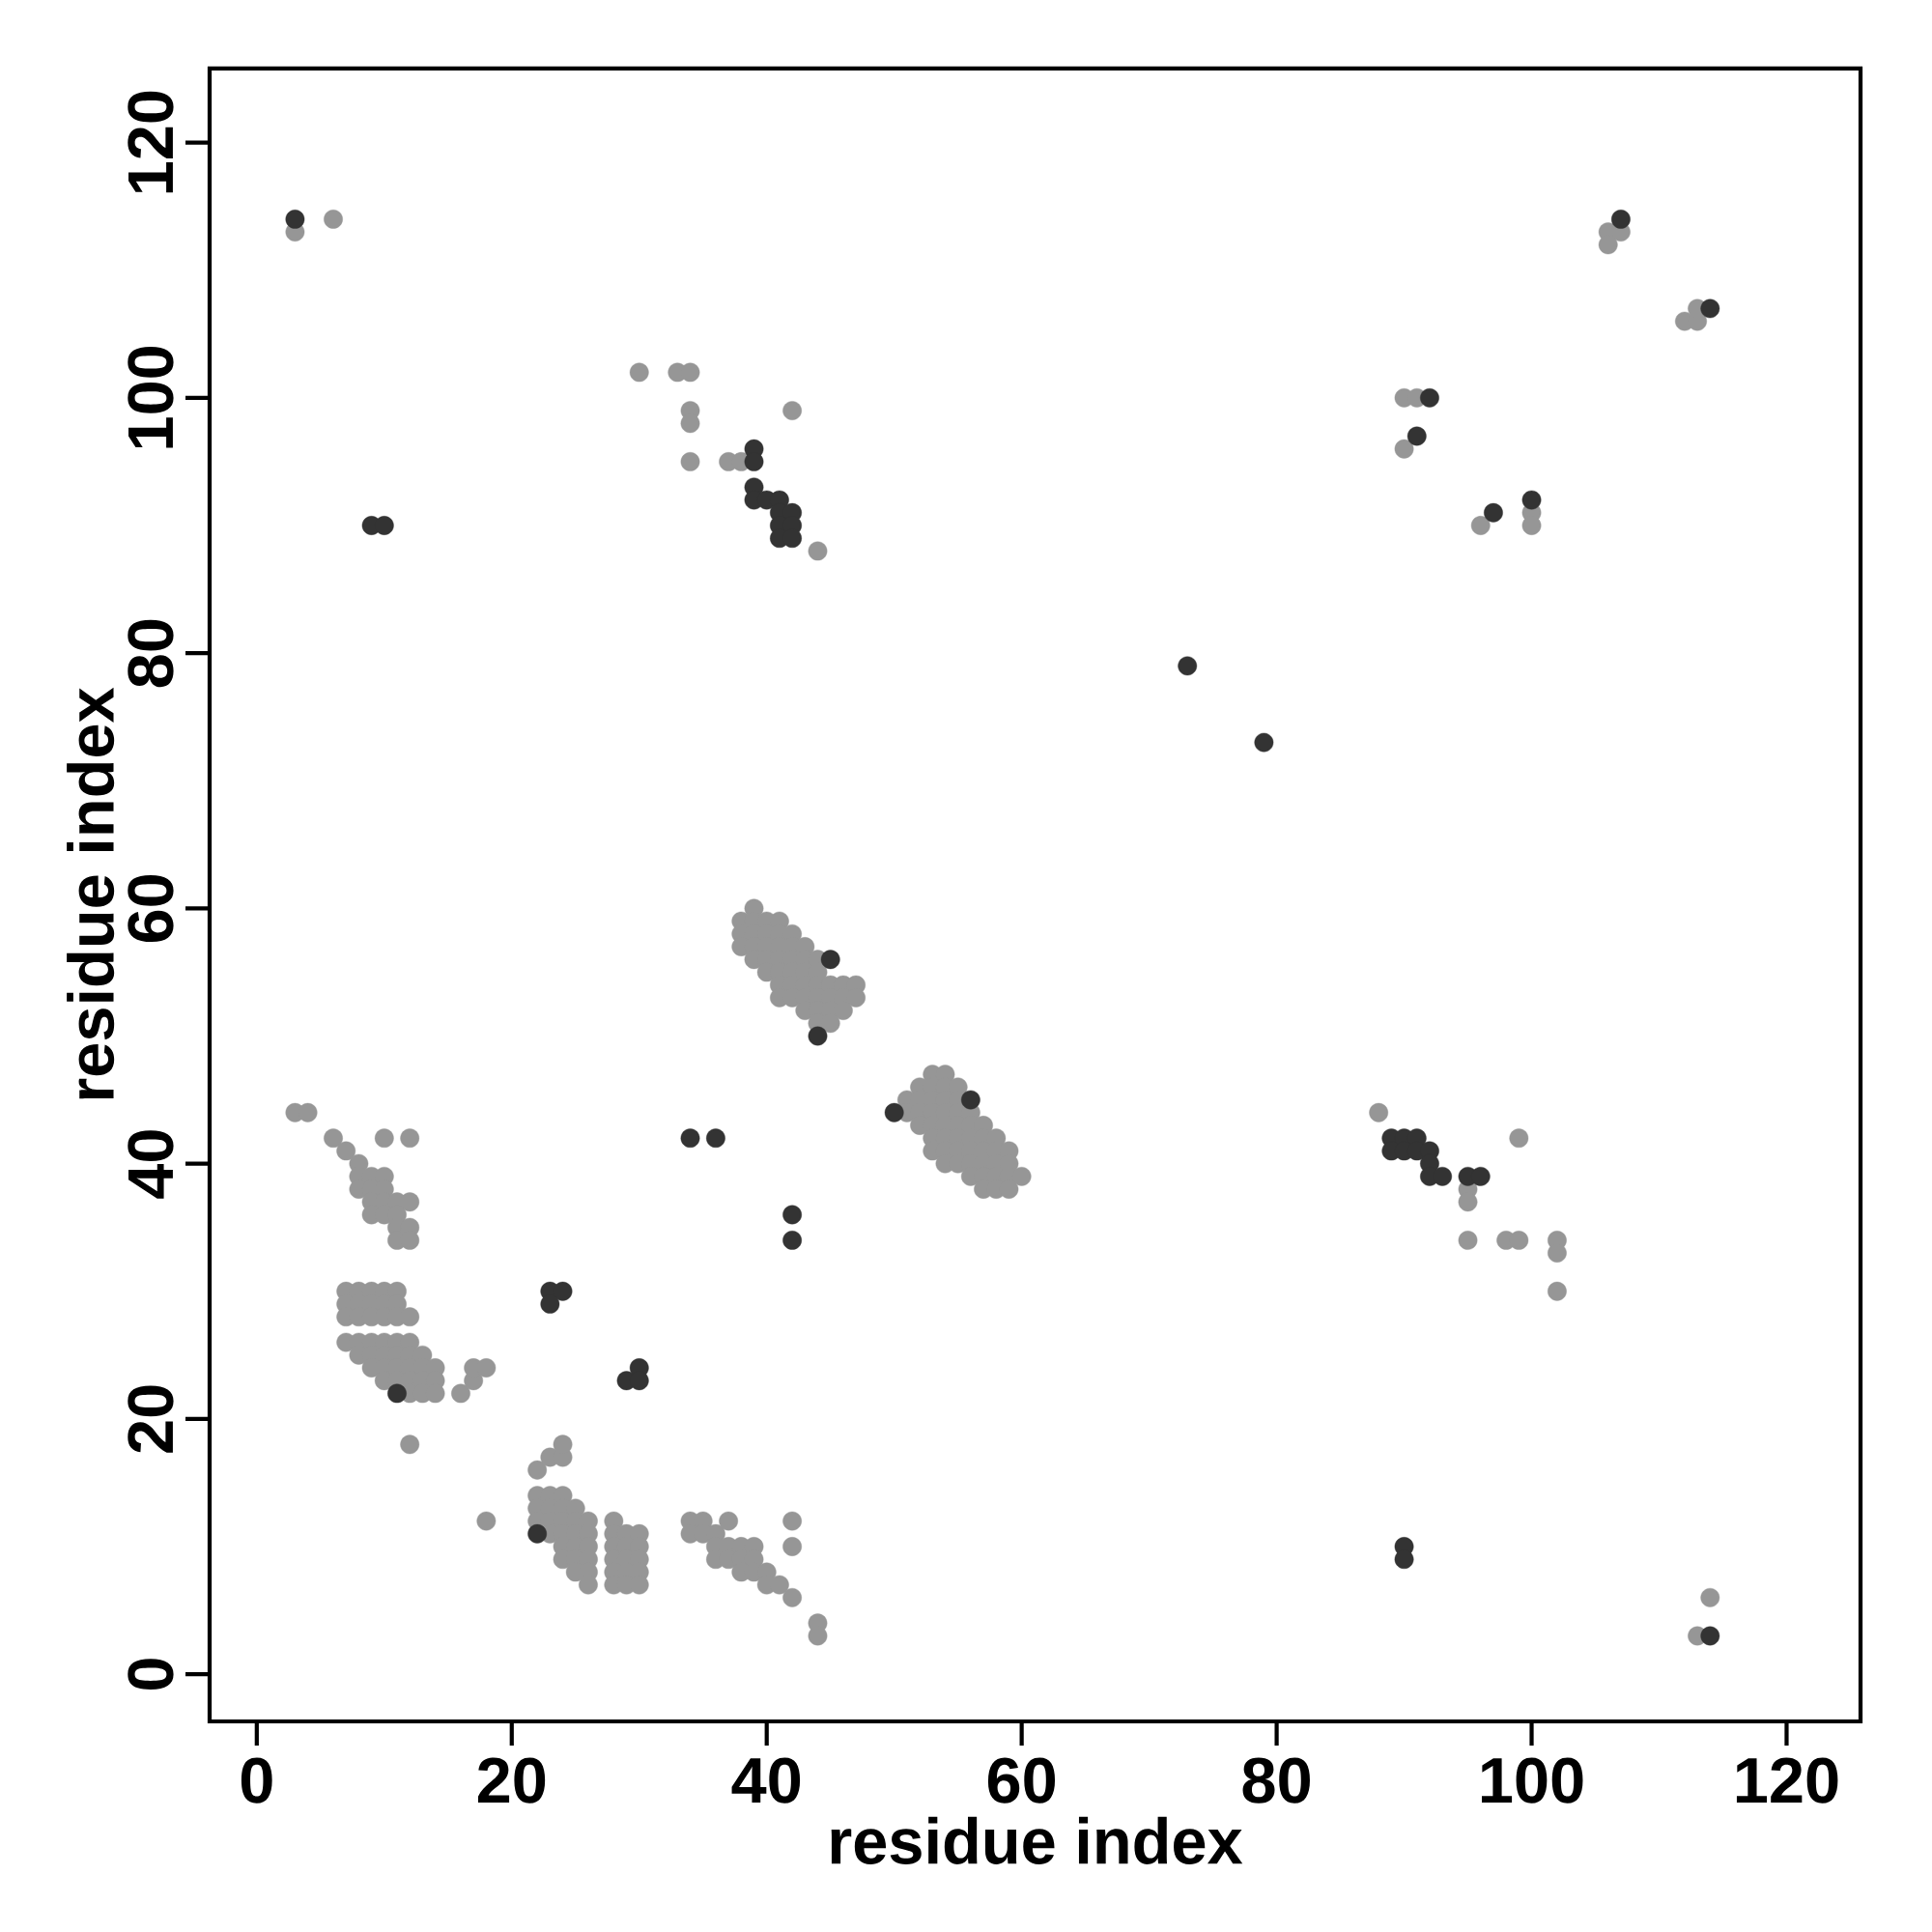 The width and height of the screenshot is (1932, 1932). What do you see at coordinates (1276, 1780) in the screenshot?
I see `x-tick-label: 80` at bounding box center [1276, 1780].